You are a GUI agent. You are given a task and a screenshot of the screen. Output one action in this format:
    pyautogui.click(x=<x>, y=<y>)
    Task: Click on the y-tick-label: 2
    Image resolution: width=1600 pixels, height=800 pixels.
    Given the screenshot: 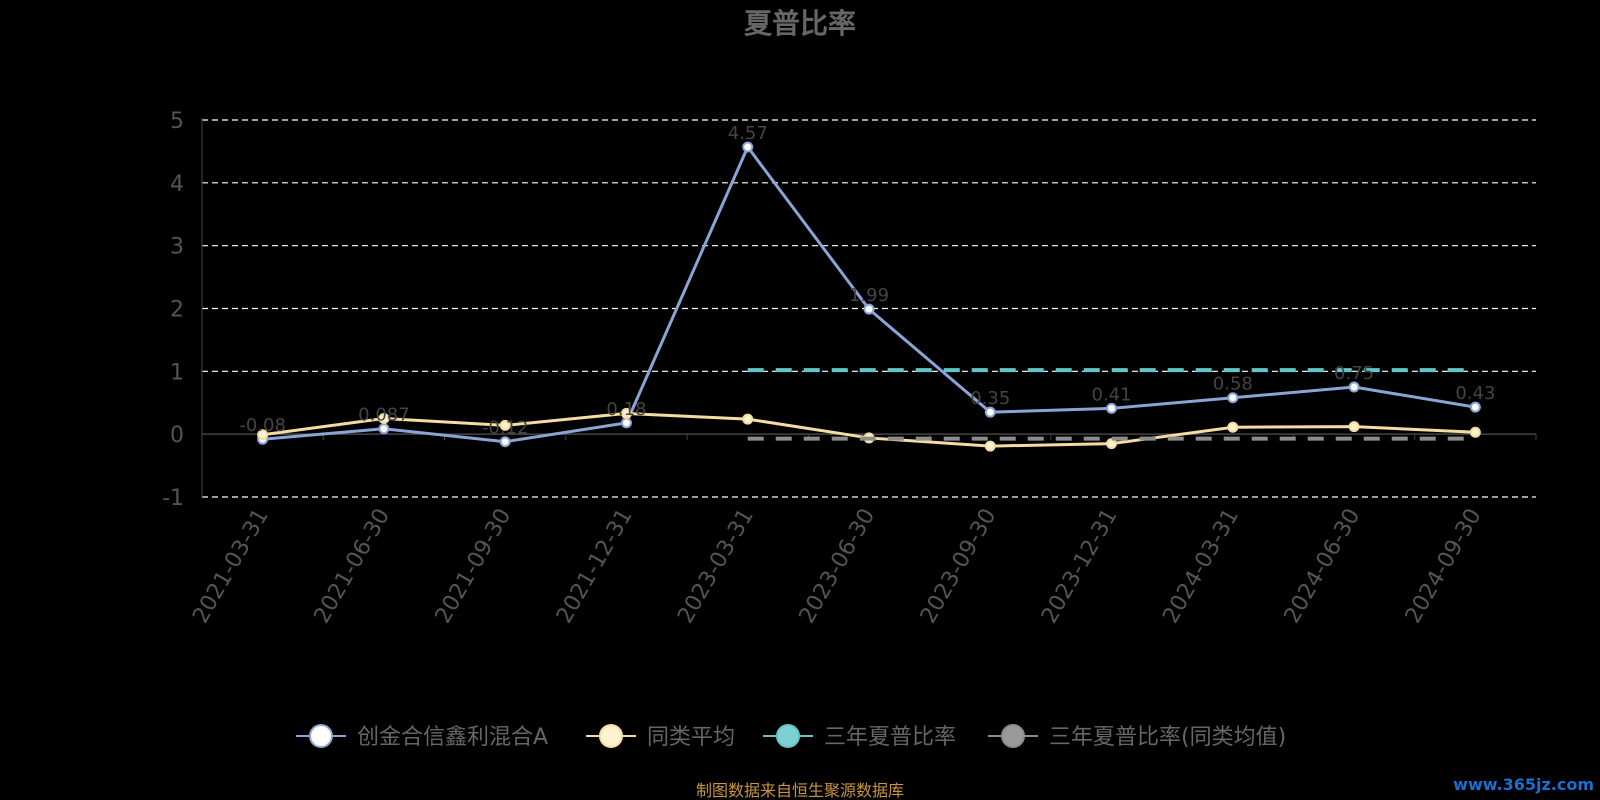 What is the action you would take?
    pyautogui.click(x=177, y=310)
    